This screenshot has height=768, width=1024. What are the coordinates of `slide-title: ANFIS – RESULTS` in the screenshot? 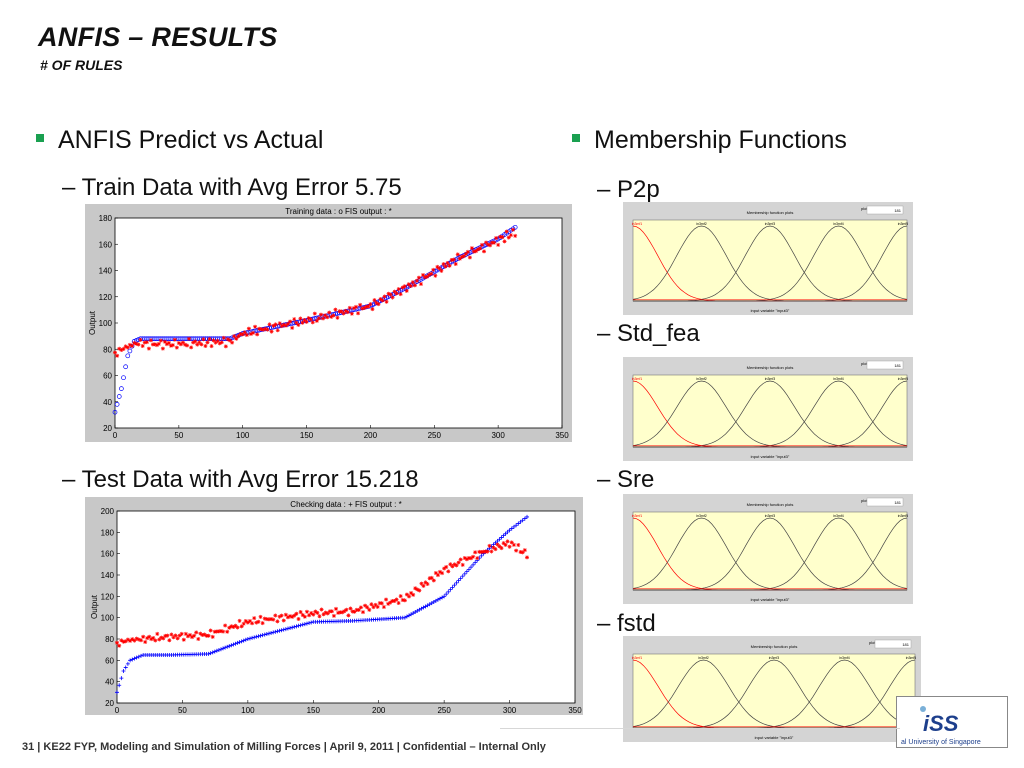 It's located at (158, 37).